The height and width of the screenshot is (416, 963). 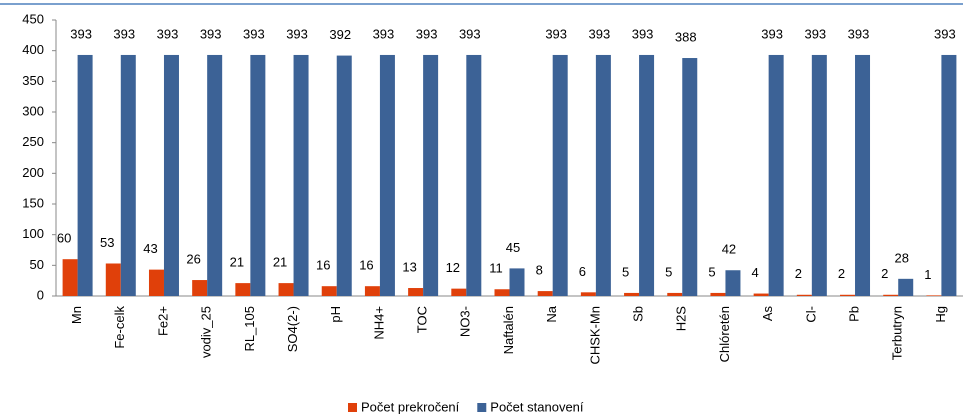 I want to click on data-label: 26, so click(x=193, y=258).